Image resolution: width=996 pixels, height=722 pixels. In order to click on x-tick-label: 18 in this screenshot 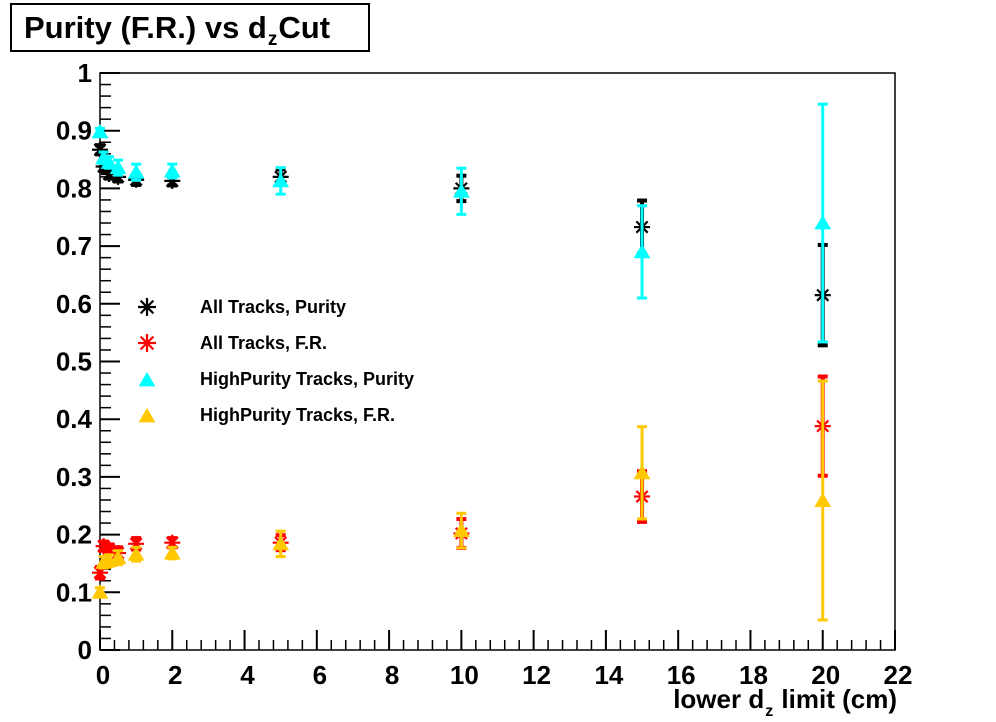, I will do `click(753, 675)`.